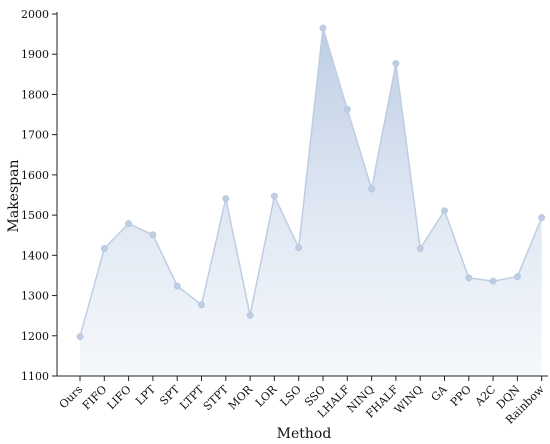 This screenshot has width=550, height=444. I want to click on data-point-lso, so click(299, 248).